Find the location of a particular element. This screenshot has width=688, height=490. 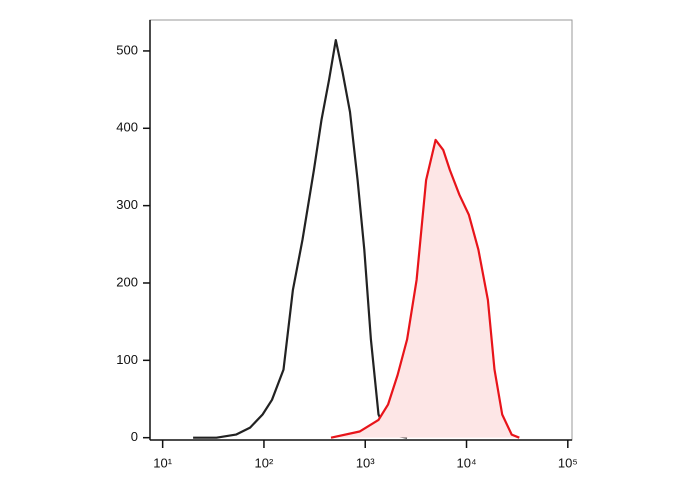

y-tick-label: 300 is located at coordinates (127, 204).